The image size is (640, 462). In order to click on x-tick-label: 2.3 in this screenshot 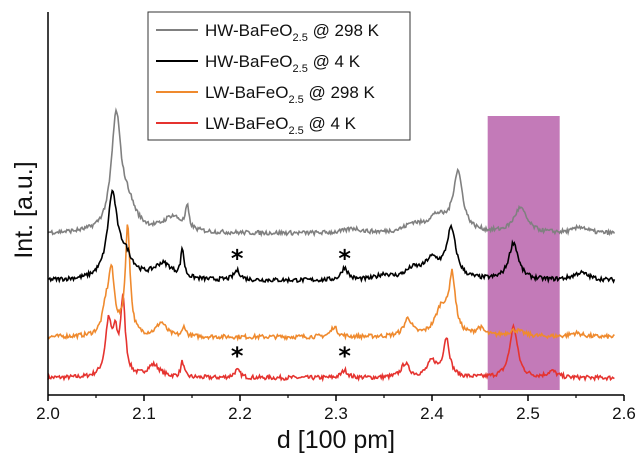, I will do `click(336, 413)`.